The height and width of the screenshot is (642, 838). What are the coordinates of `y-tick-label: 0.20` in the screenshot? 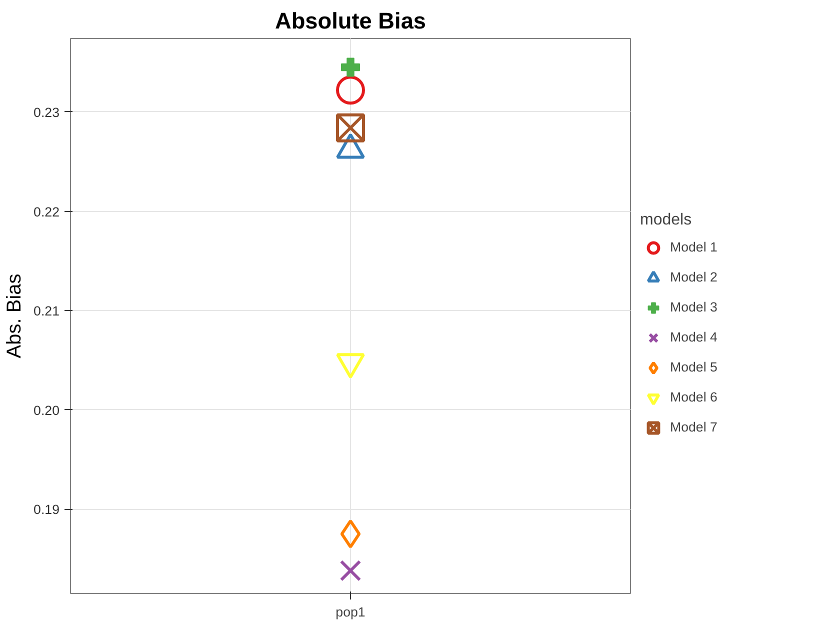 It's located at (47, 410).